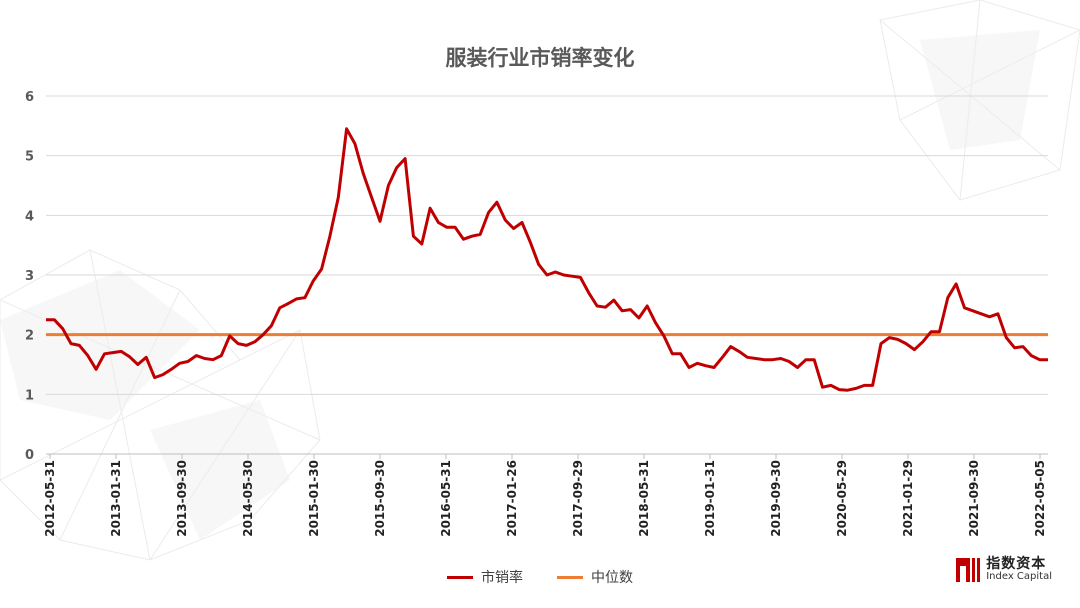 This screenshot has width=1080, height=608. I want to click on legend-item-median: 中位数, so click(595, 577).